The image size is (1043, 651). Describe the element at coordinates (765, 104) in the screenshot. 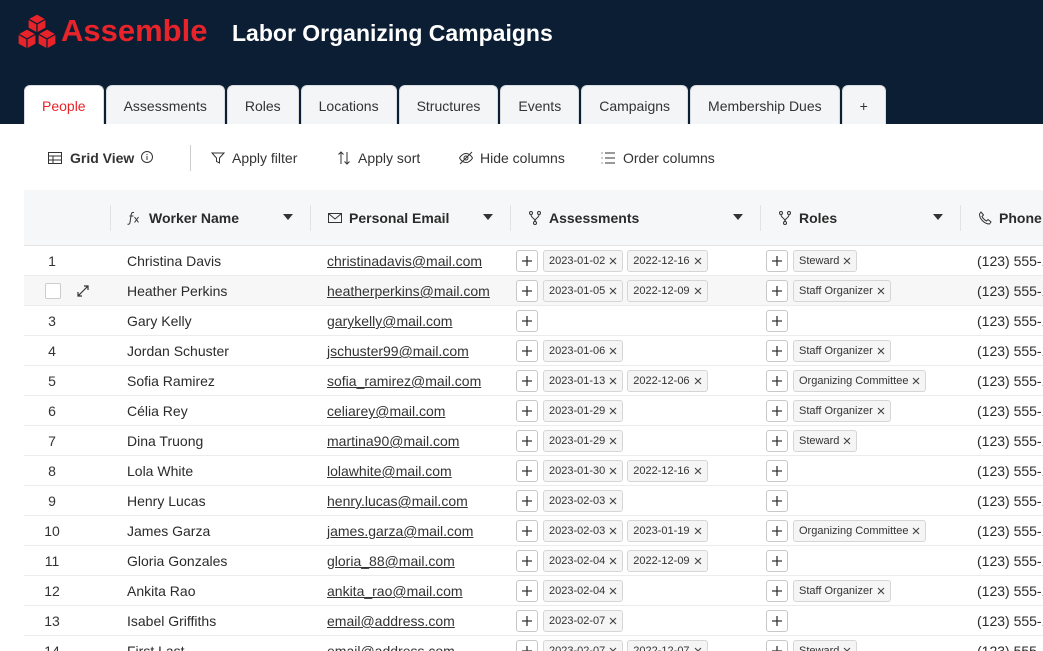

I see `tab: Membership Dues` at that location.